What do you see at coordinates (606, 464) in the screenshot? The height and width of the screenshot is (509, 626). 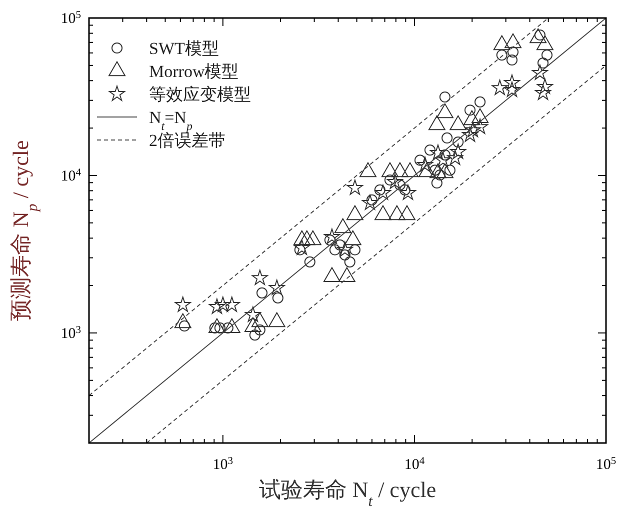 I see `x-tick-label: 10$^{5}$` at bounding box center [606, 464].